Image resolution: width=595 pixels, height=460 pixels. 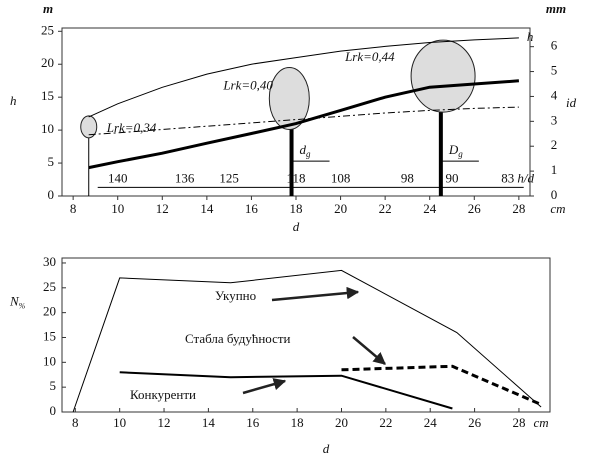 What do you see at coordinates (530, 36) in the screenshot?
I see `series-label: h` at bounding box center [530, 36].